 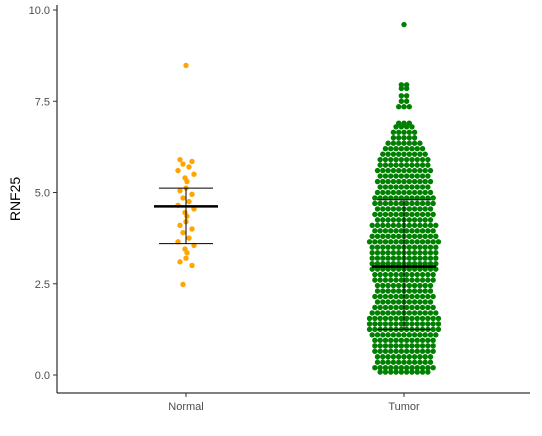 What do you see at coordinates (404, 407) in the screenshot?
I see `x-tick-label: Tumor` at bounding box center [404, 407].